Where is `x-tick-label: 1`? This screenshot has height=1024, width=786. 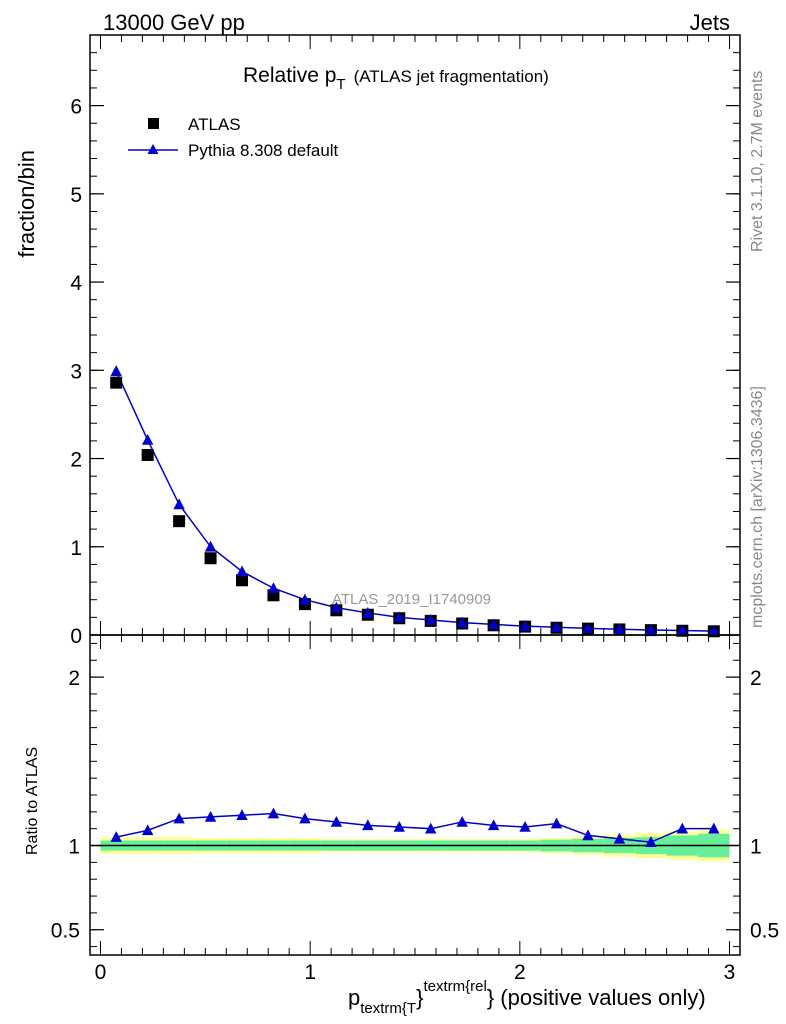
x-tick-label: 1 is located at coordinates (310, 972).